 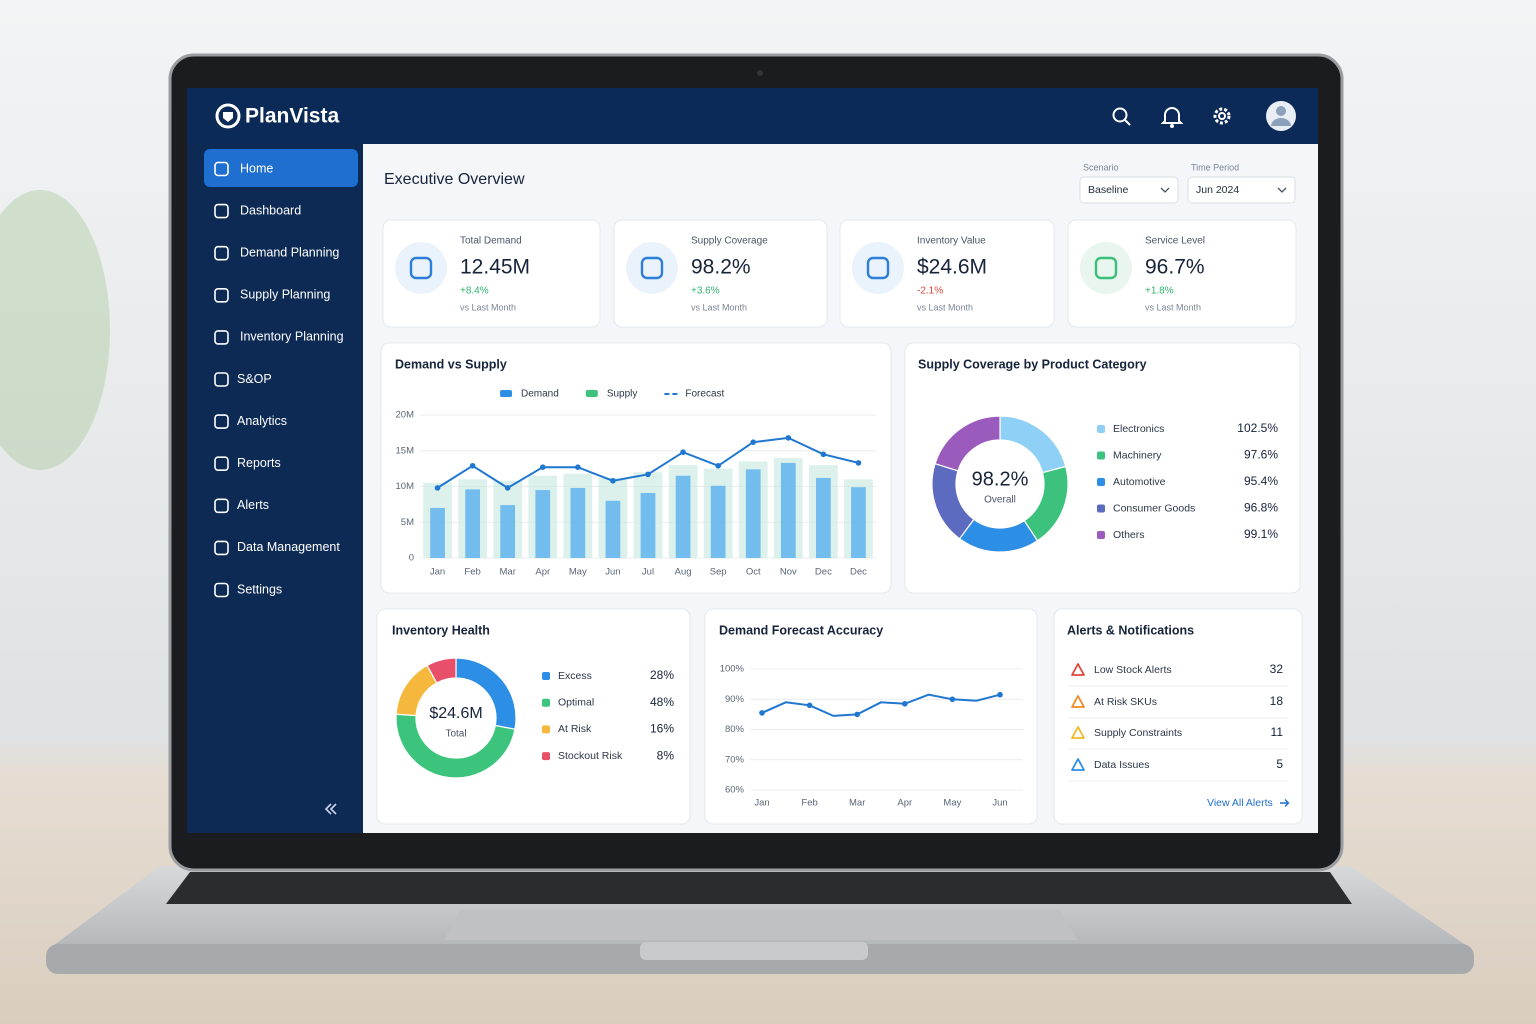 What do you see at coordinates (1277, 701) in the screenshot?
I see `alert-count: 18` at bounding box center [1277, 701].